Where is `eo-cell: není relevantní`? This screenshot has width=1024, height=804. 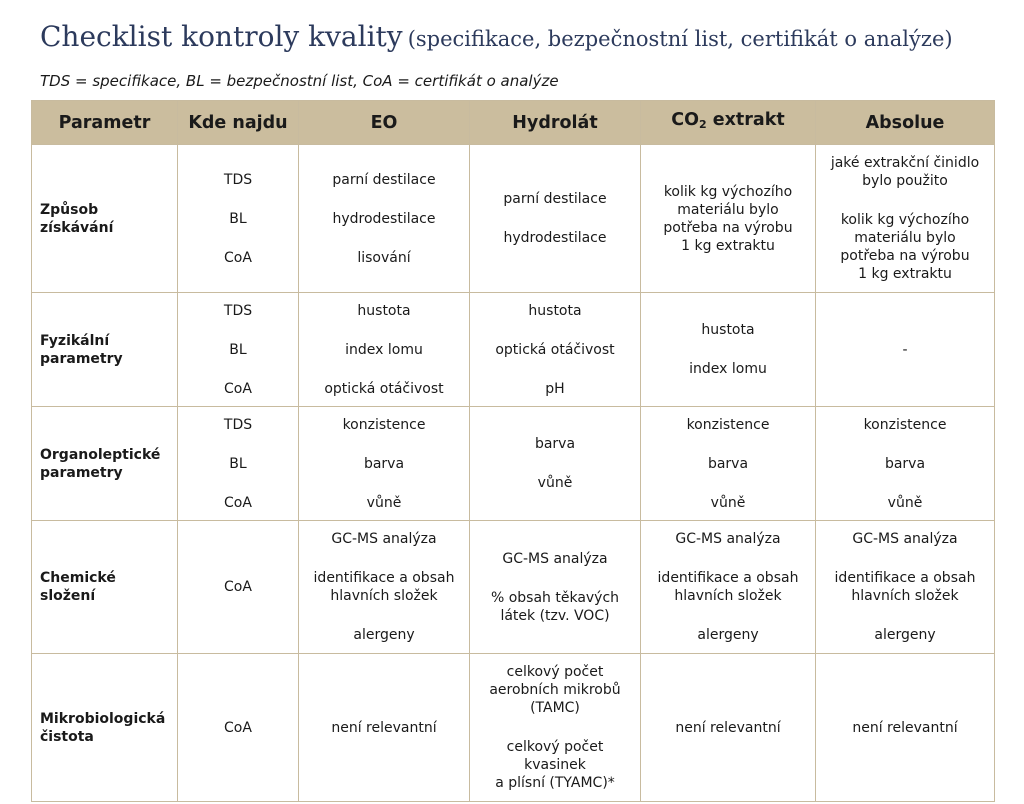
eo-cell: není relevantní is located at coordinates (384, 727).